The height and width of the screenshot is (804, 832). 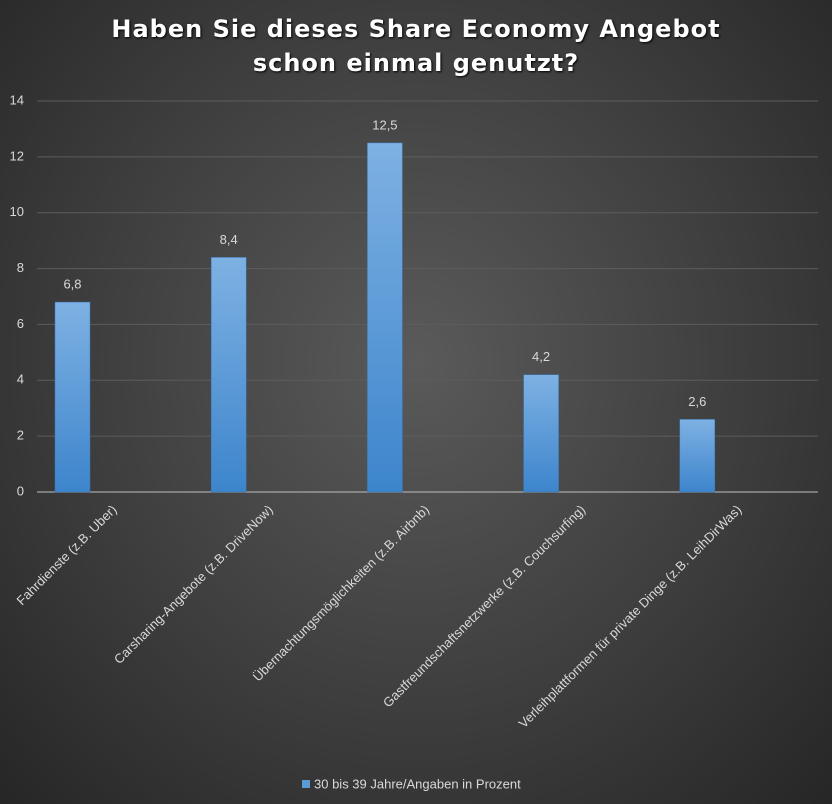 What do you see at coordinates (20, 435) in the screenshot?
I see `y-tick-label: 2` at bounding box center [20, 435].